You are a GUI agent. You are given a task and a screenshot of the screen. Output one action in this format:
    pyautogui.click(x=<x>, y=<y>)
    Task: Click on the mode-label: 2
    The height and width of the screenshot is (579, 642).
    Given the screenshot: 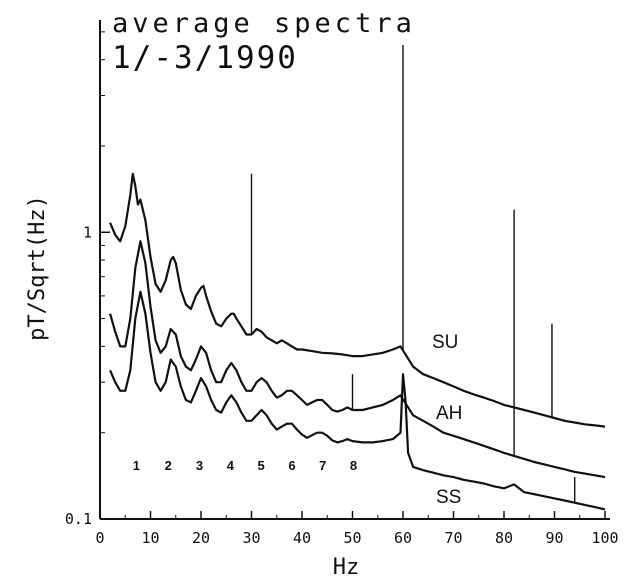 What is the action you would take?
    pyautogui.click(x=168, y=465)
    